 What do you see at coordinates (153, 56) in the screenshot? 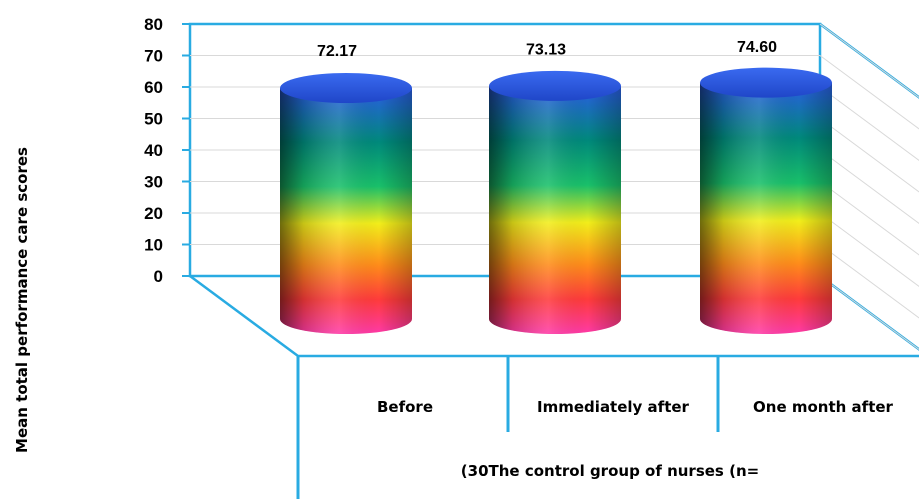
I see `y-tick-label: 70` at bounding box center [153, 56].